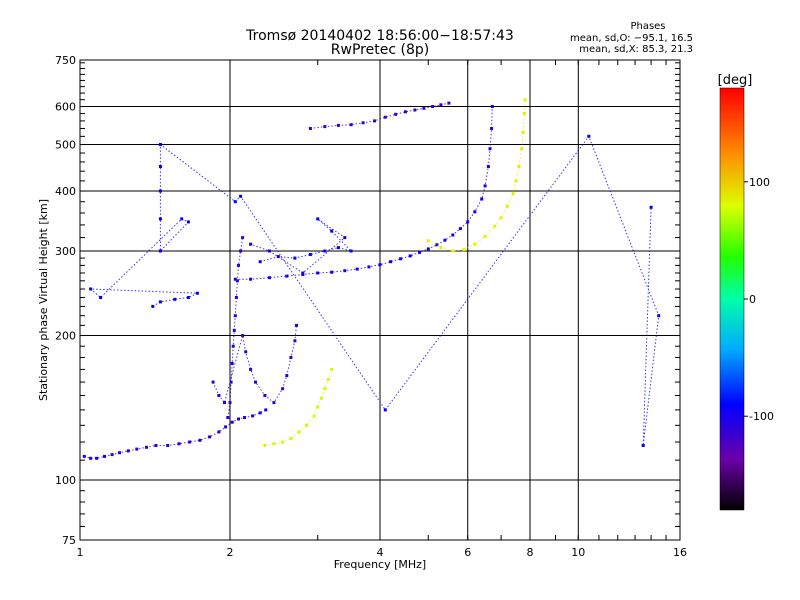 This screenshot has width=800, height=600. Describe the element at coordinates (761, 416) in the screenshot. I see `colorbar-tick-label: -100` at that location.